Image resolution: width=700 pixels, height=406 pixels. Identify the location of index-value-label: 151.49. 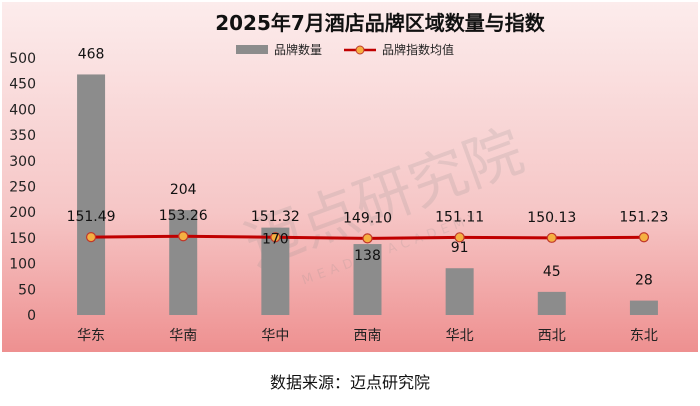
(91, 217).